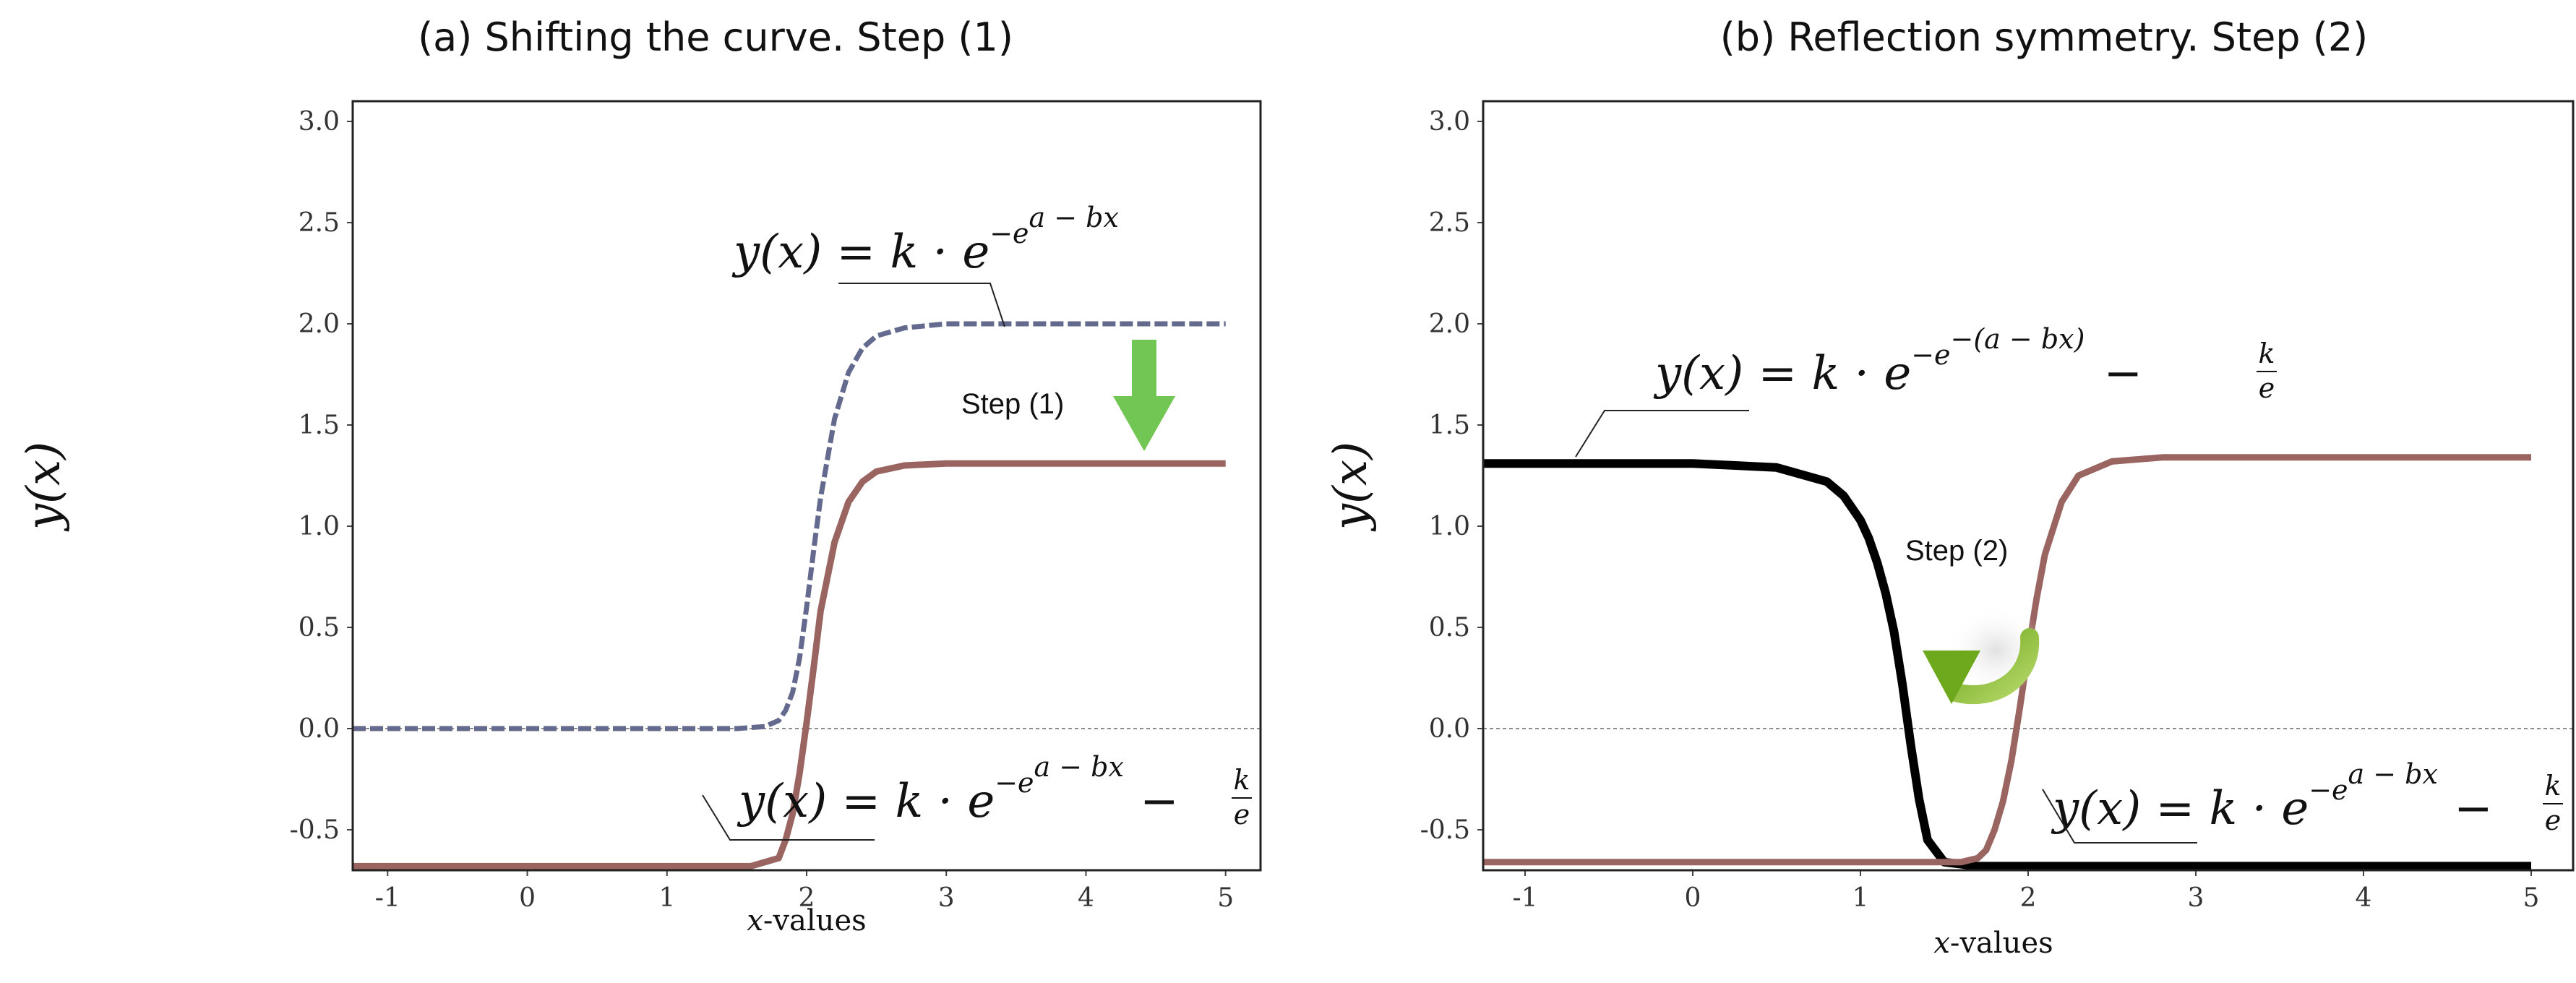 Image resolution: width=2576 pixels, height=983 pixels. What do you see at coordinates (1942, 943) in the screenshot?
I see `panel-b-xlabel-var: x` at bounding box center [1942, 943].